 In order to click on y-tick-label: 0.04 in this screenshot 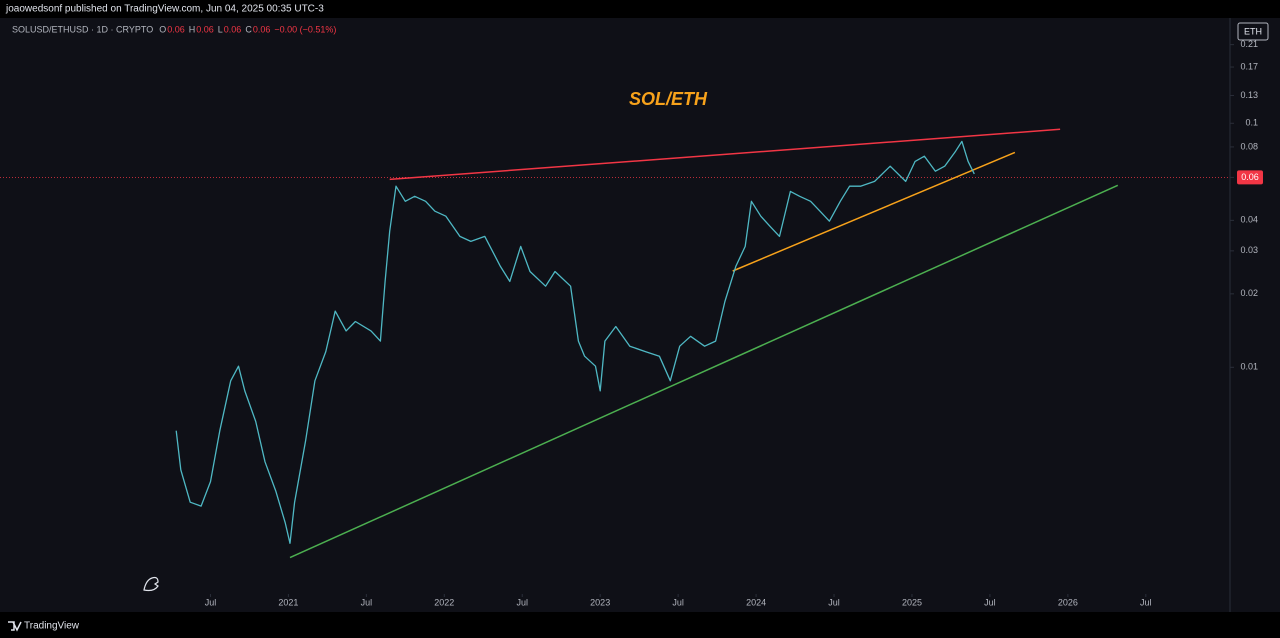, I will do `click(1249, 220)`.